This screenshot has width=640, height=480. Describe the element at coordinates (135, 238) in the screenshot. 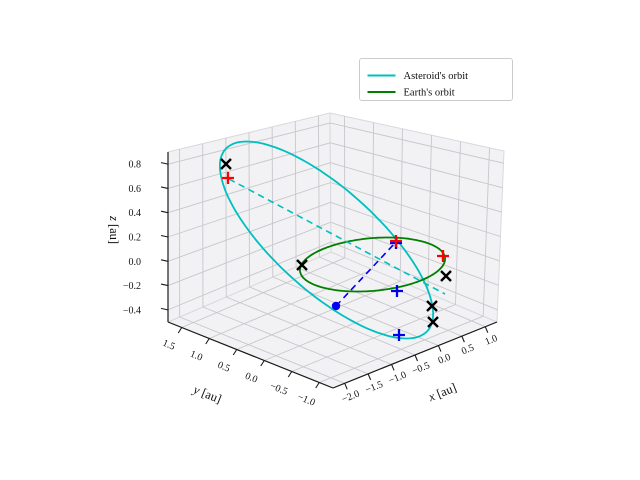

I see `z-tick-label: 0.2` at that location.